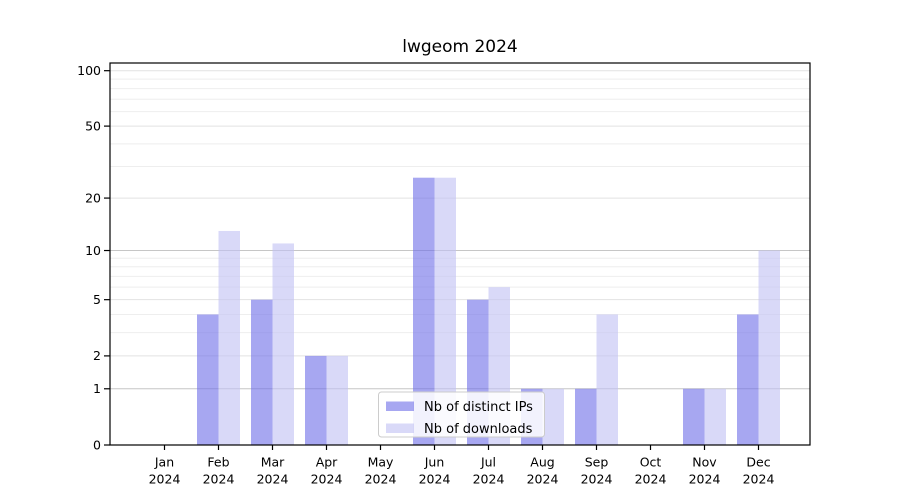  What do you see at coordinates (704, 462) in the screenshot?
I see `x-tick-label-month: Nov` at bounding box center [704, 462].